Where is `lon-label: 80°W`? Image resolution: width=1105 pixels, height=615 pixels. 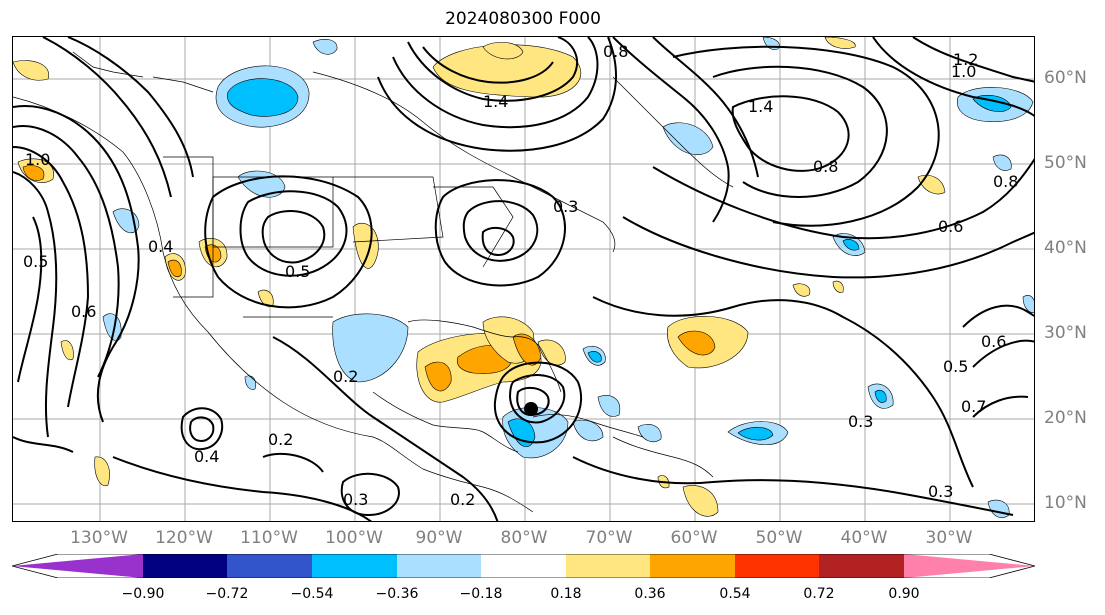
lon-label: 80°W is located at coordinates (524, 538).